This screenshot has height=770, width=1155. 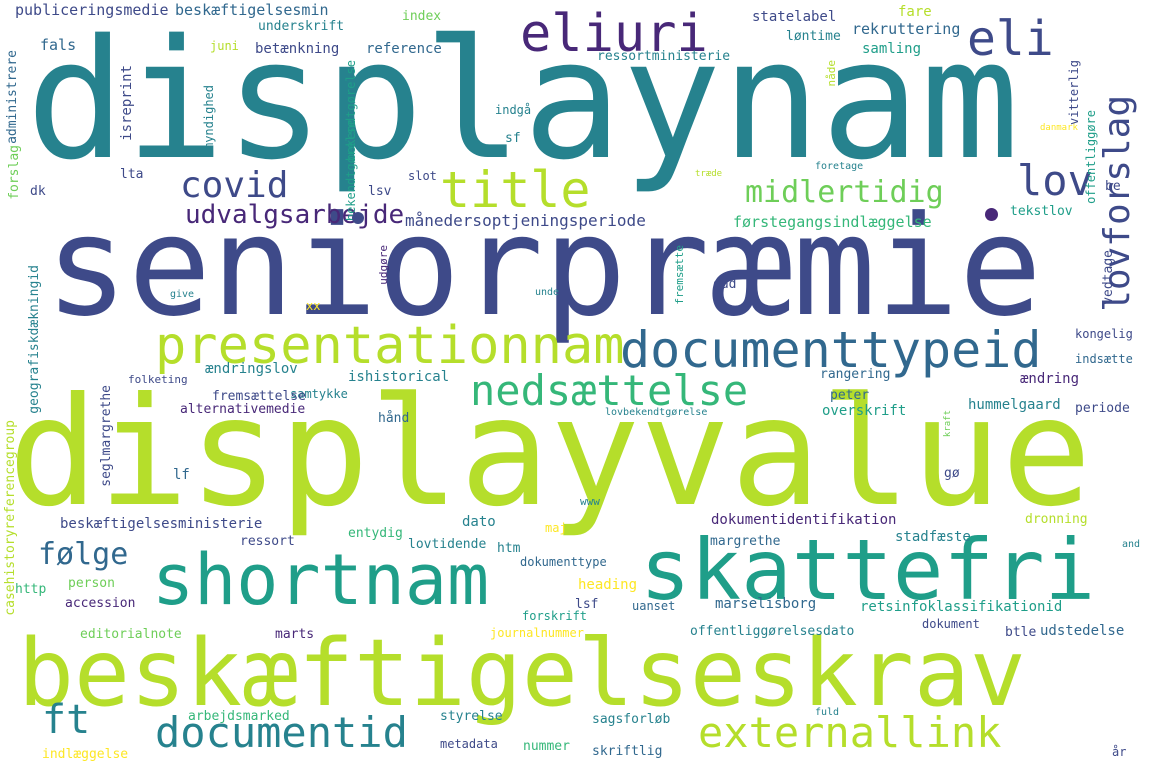 I want to click on word-covid: covid, so click(x=234, y=185).